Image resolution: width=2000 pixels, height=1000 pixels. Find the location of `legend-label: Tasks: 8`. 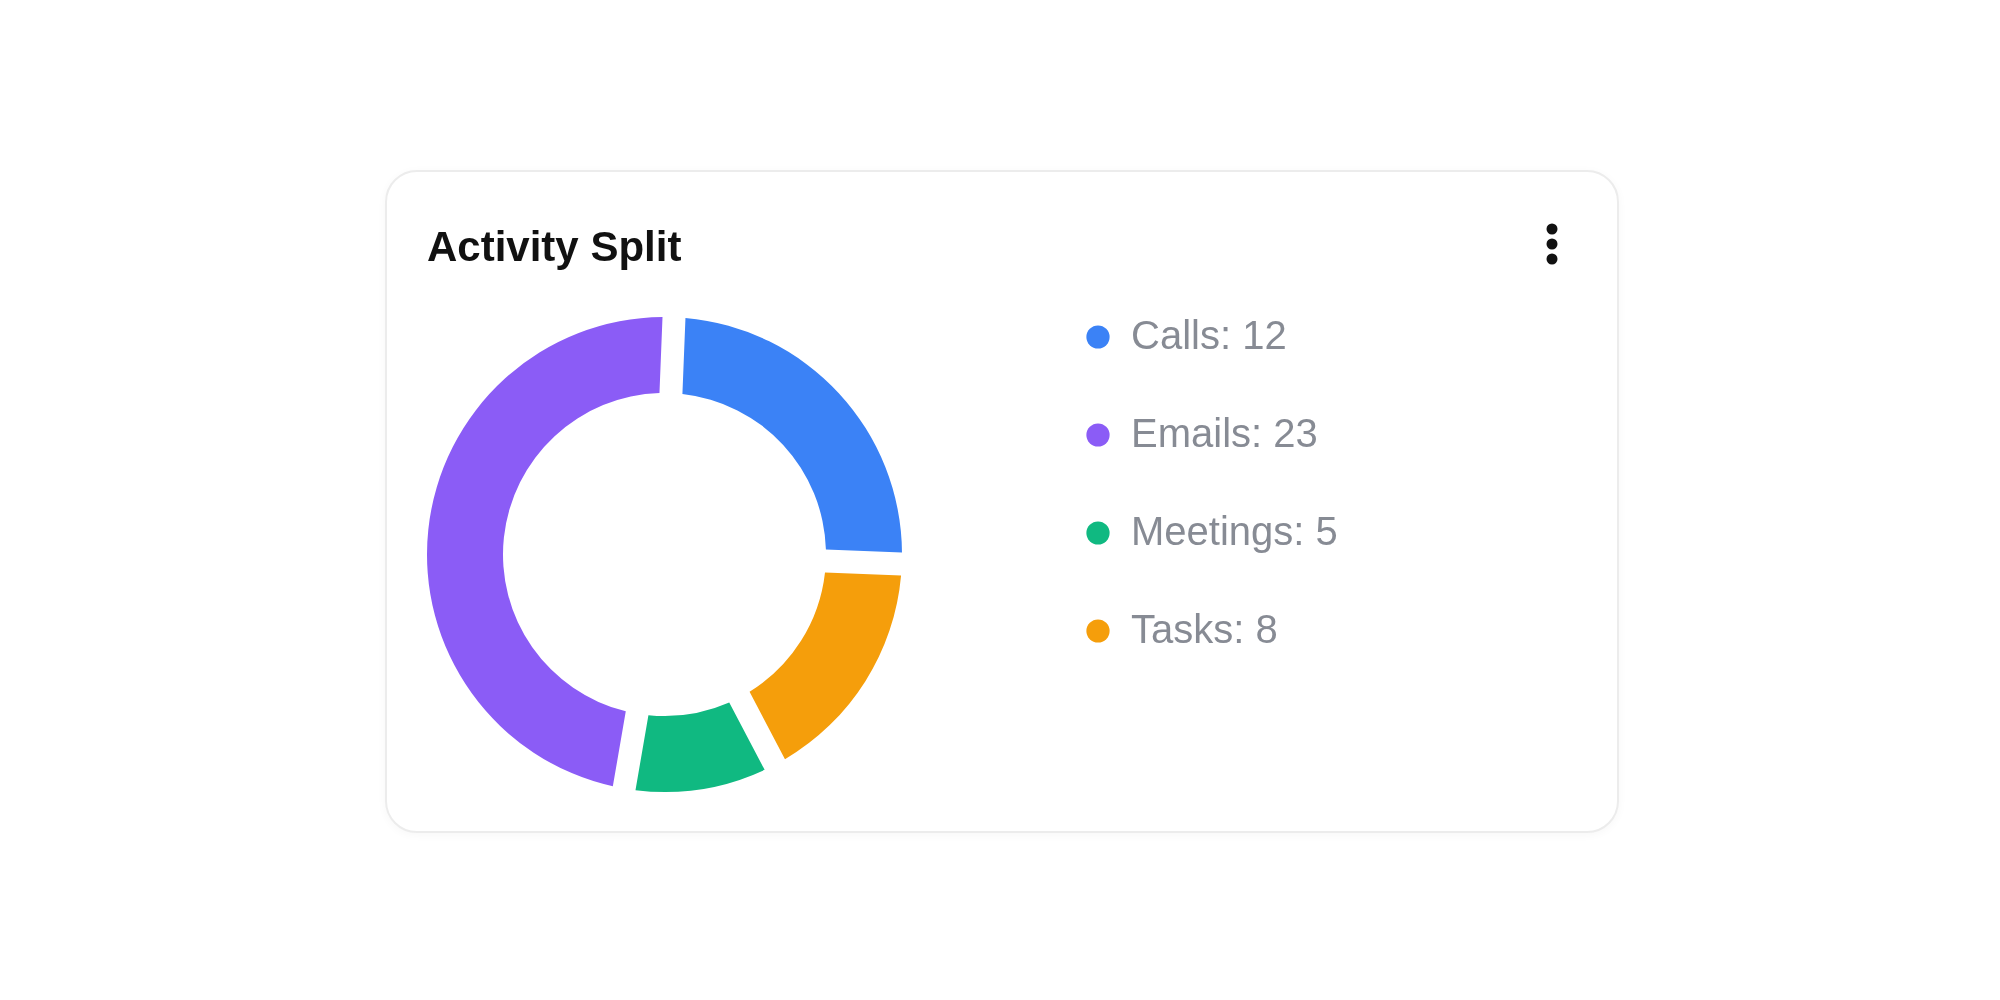

legend-label: Tasks: 8 is located at coordinates (1204, 629).